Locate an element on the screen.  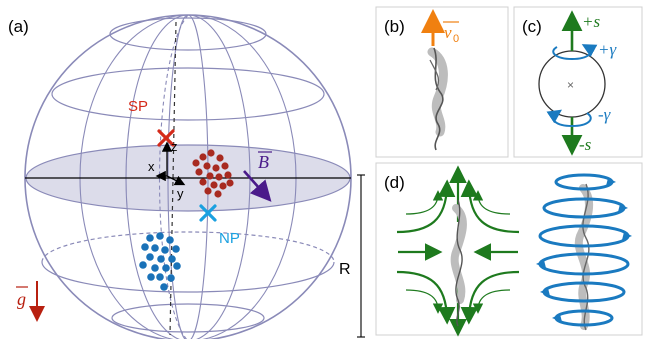
np-label: NP is located at coordinates (229, 238).